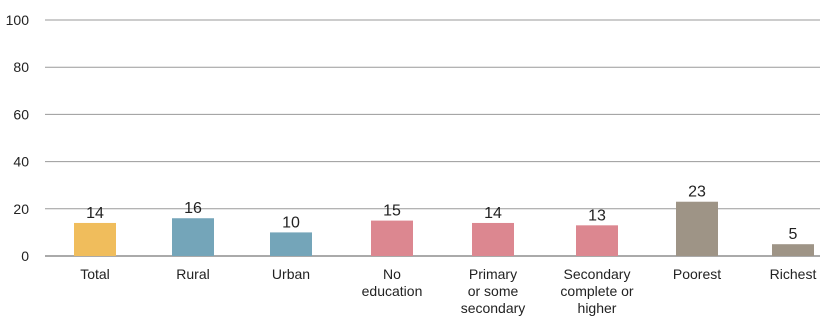 The height and width of the screenshot is (322, 827). I want to click on category-label-line: Richest, so click(793, 274).